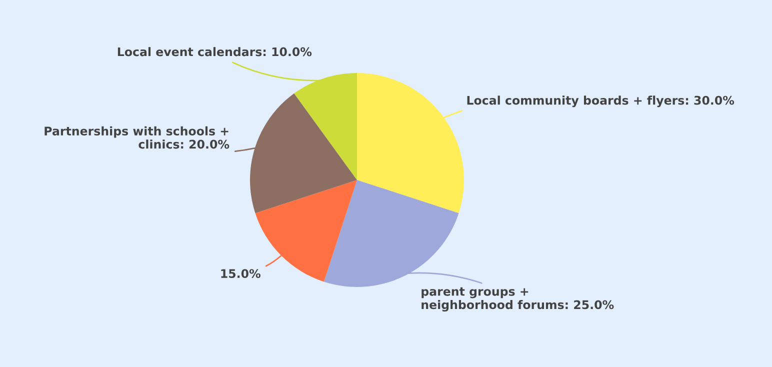 The width and height of the screenshot is (772, 367). Describe the element at coordinates (410, 143) in the screenshot. I see `pie-slice` at that location.